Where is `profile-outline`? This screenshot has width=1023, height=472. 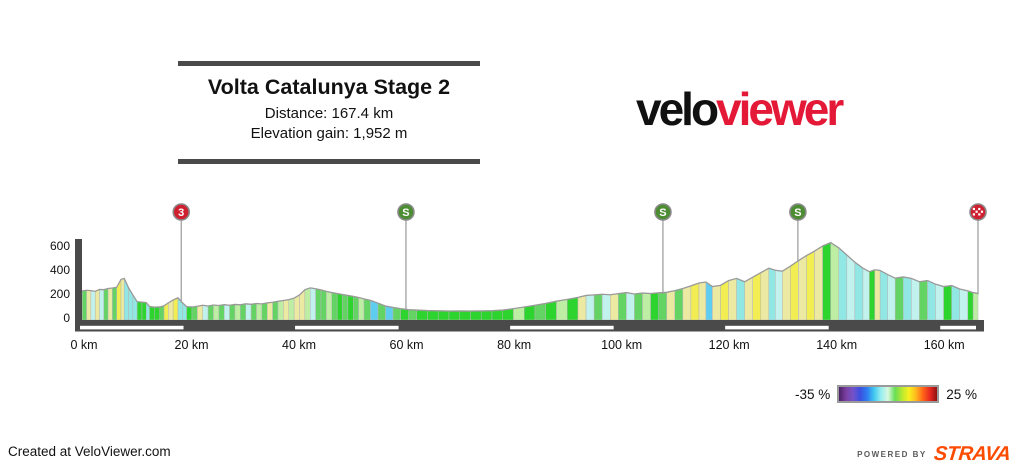 profile-outline is located at coordinates (528, 276).